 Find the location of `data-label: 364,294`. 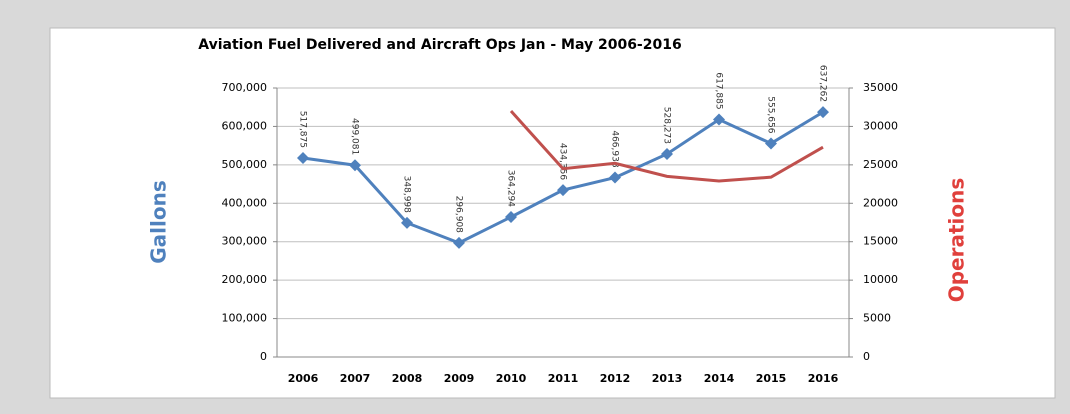

data-label: 364,294 is located at coordinates (511, 188).